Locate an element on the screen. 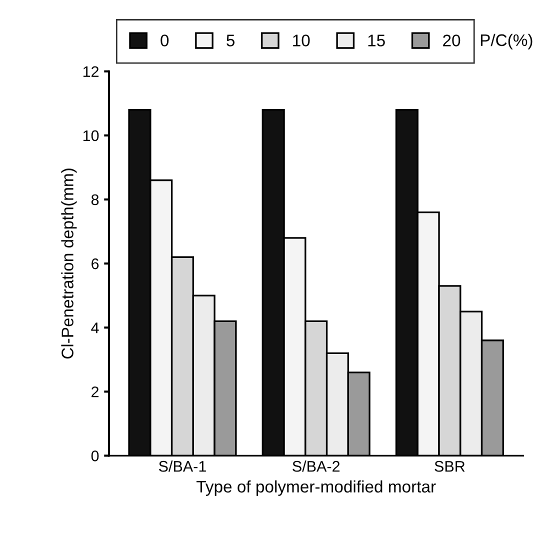 The height and width of the screenshot is (549, 545). y-tick-label: 2 is located at coordinates (95, 392).